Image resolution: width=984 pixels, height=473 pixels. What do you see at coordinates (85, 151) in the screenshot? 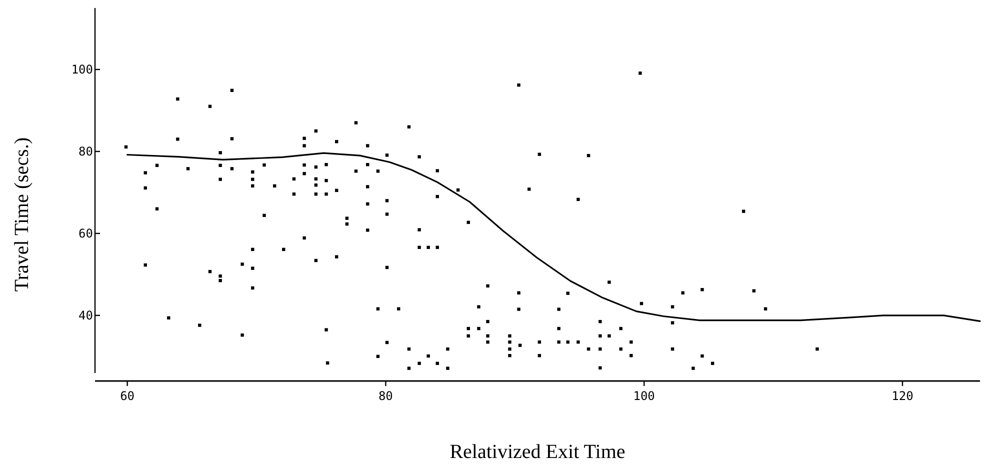
I see `y-tick-label: 80` at bounding box center [85, 151].